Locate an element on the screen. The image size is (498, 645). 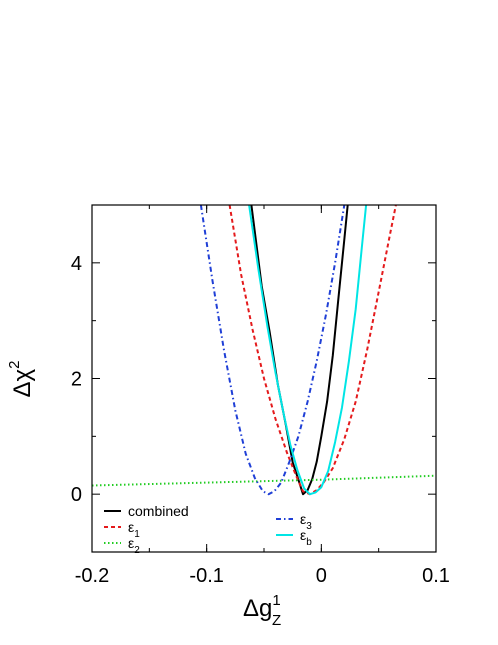
x-tick-label: 0.1 is located at coordinates (436, 576).